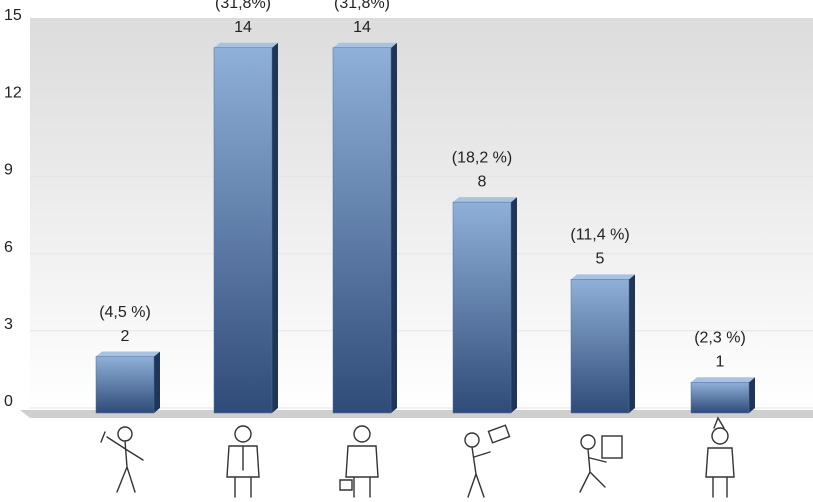 This screenshot has width=813, height=502. I want to click on category-icons, so click(417, 457).